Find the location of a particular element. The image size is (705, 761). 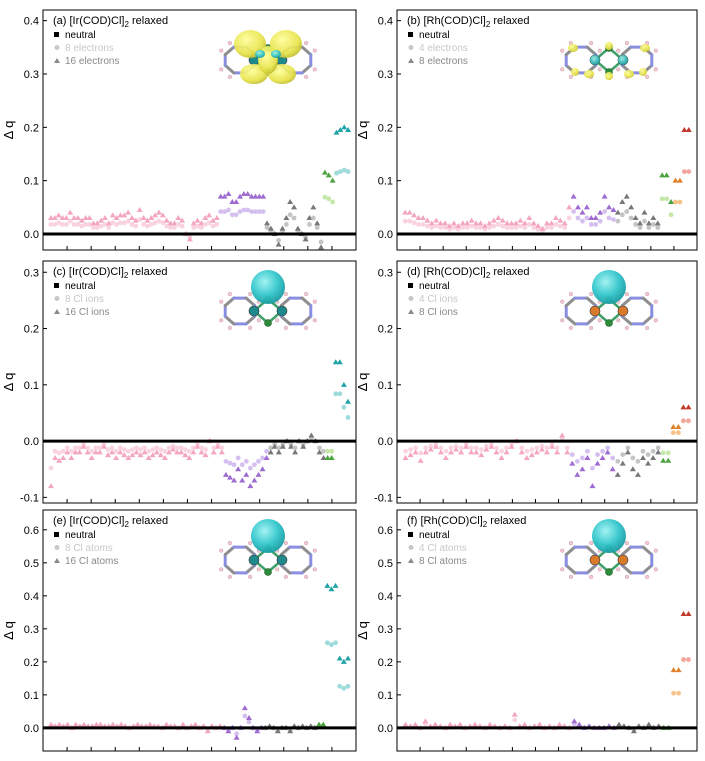

legend-entry: 8 Cl atoms is located at coordinates (443, 561).